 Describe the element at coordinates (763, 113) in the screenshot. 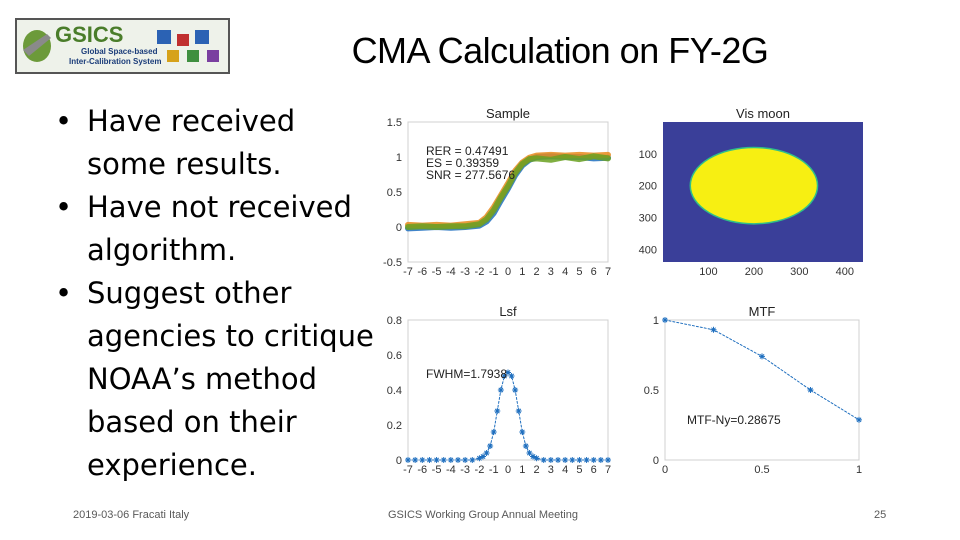

I see `chart-title: Vis moon` at that location.